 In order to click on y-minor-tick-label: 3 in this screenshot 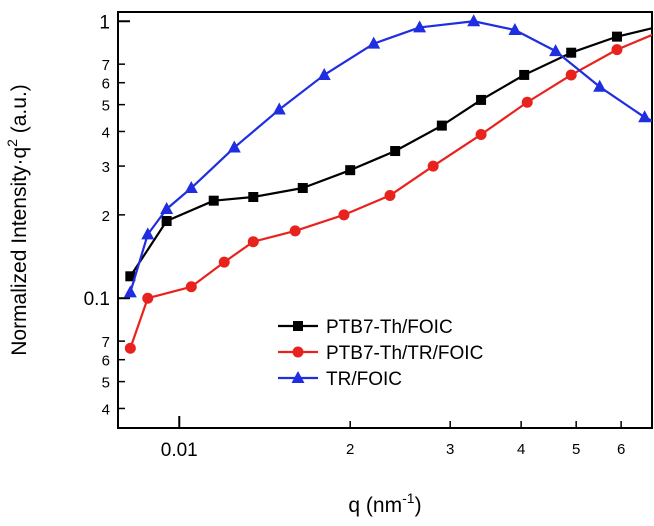, I will do `click(106, 167)`.